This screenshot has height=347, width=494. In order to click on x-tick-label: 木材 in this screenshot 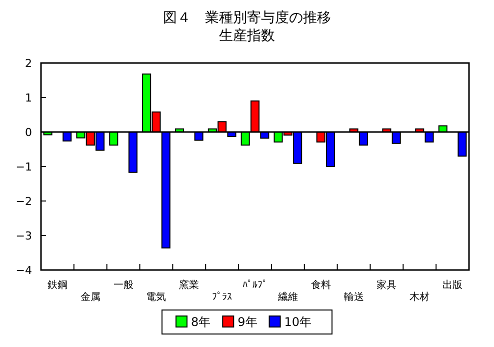, I will do `click(420, 297)`.